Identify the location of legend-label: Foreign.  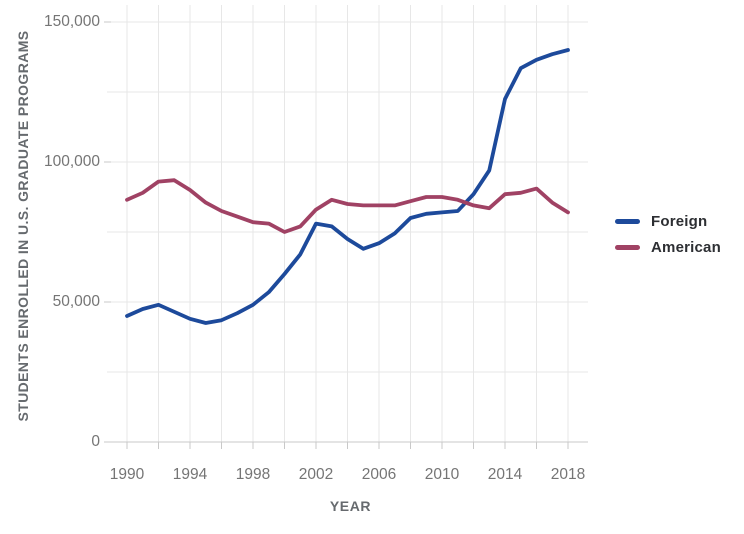
(679, 221).